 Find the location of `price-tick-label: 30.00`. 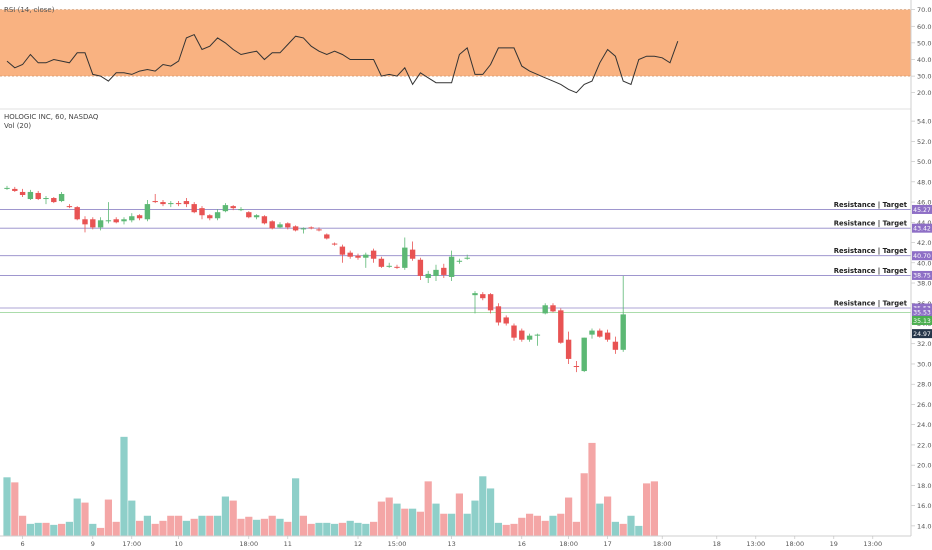

price-tick-label: 30.00 is located at coordinates (924, 364).